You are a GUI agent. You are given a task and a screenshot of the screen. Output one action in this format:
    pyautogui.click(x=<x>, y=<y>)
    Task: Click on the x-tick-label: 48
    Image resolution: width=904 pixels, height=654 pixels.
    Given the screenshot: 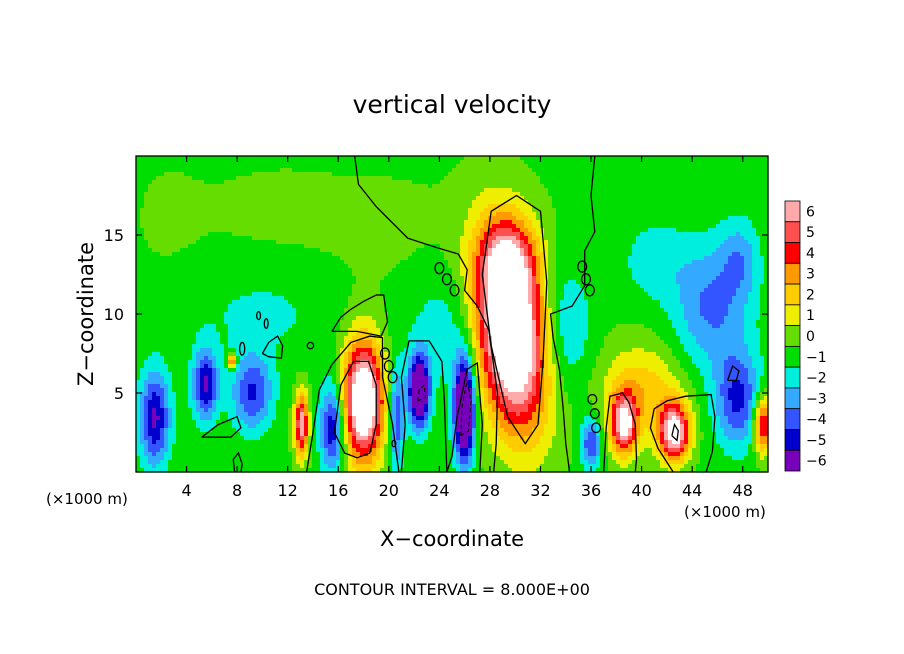 What is the action you would take?
    pyautogui.click(x=743, y=490)
    